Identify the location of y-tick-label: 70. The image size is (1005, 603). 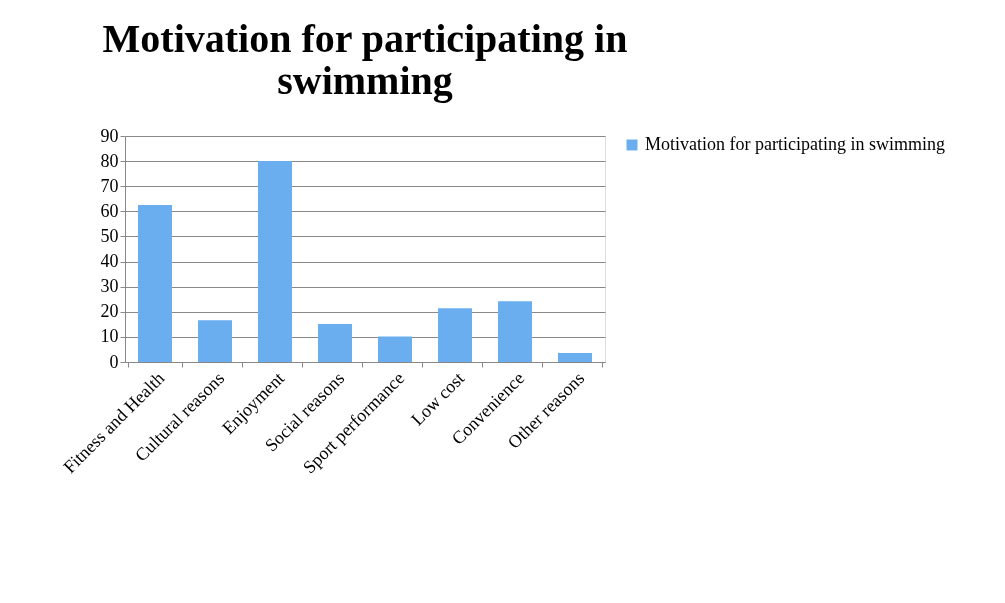
(109, 185).